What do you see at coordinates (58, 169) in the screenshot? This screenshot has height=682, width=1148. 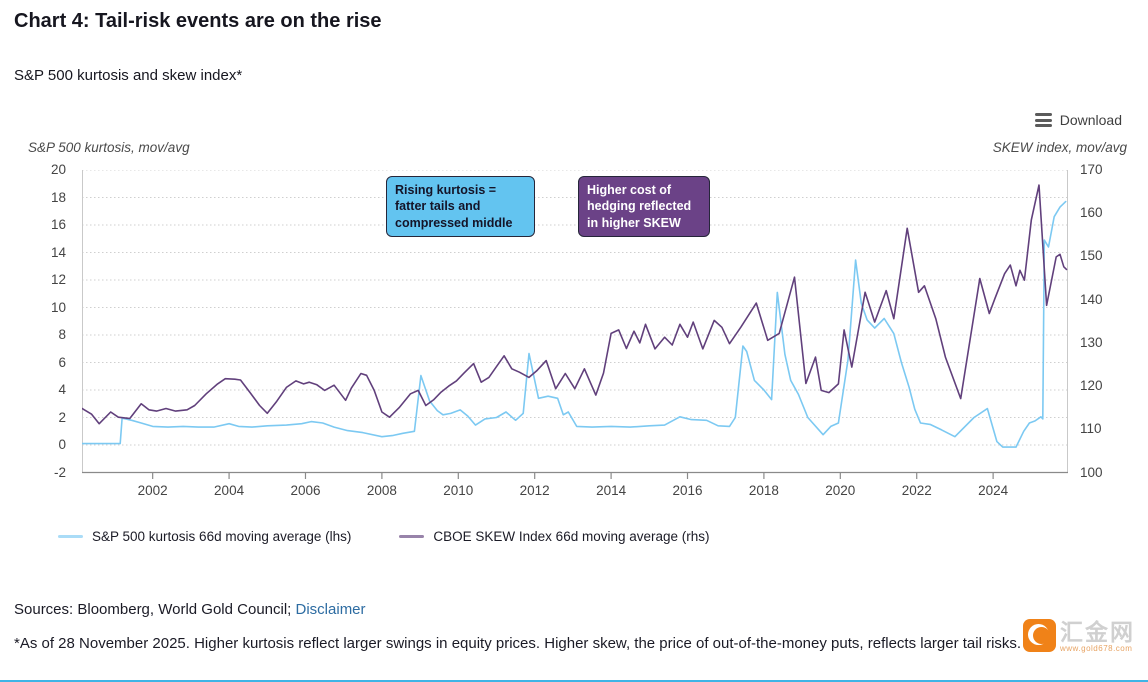 I see `y-axis-tick-left: 20` at bounding box center [58, 169].